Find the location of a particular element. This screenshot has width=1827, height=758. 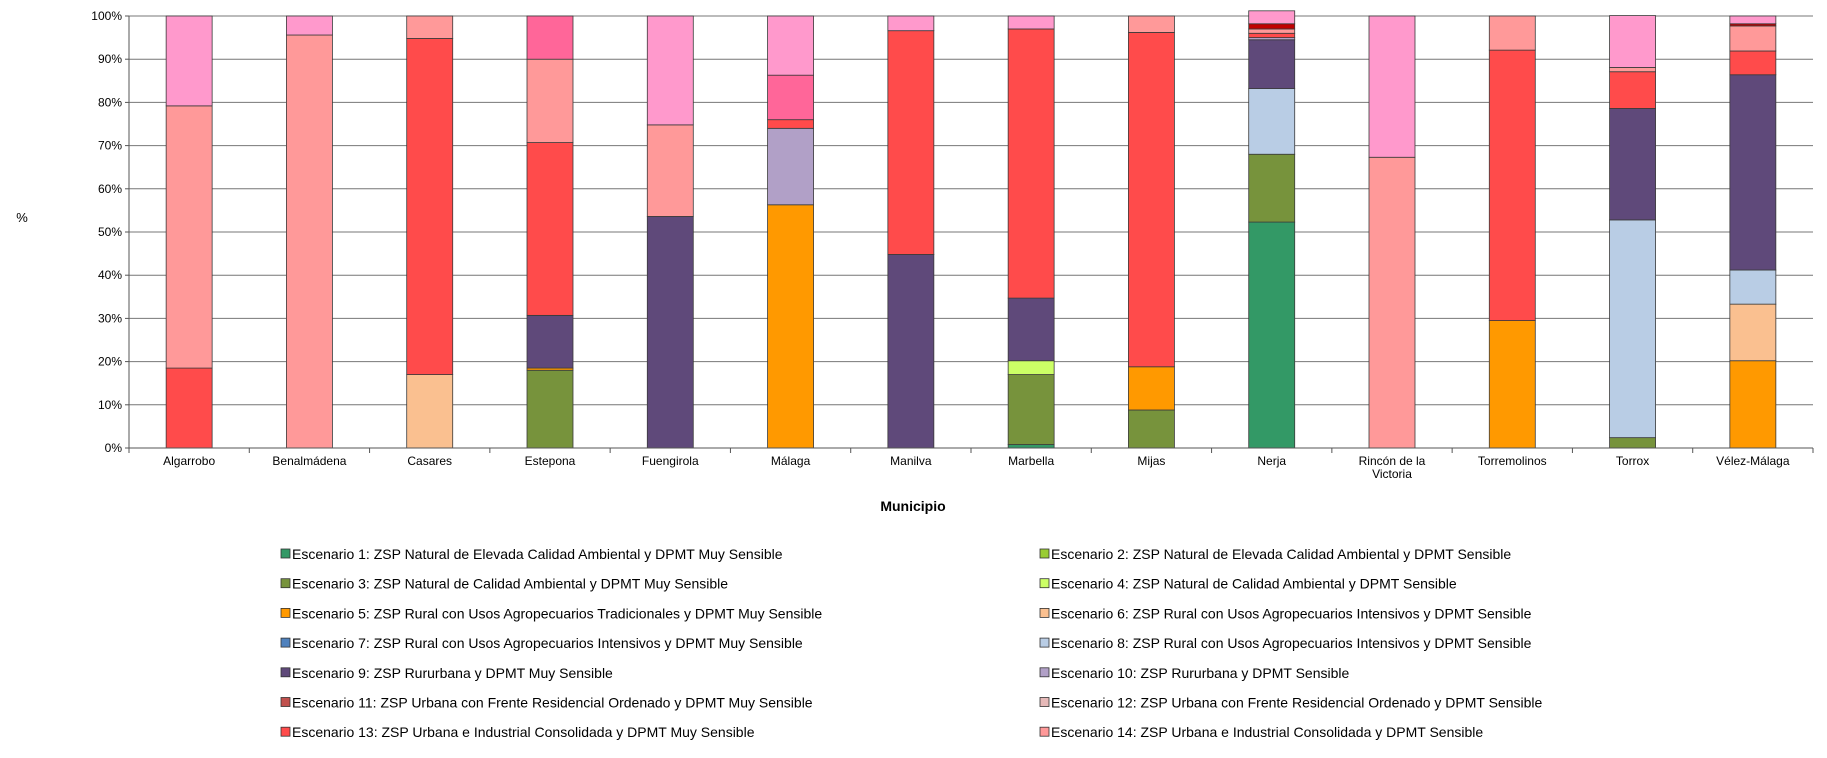

x-tick-label-line: Fuengirola is located at coordinates (670, 461).